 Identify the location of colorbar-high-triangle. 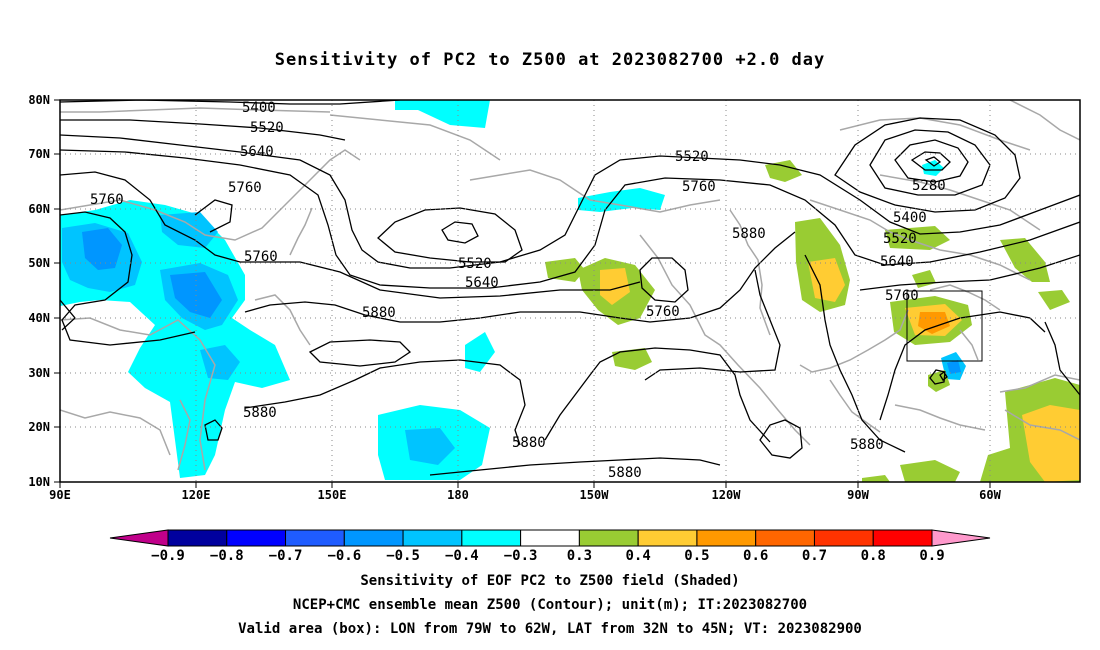
(961, 538).